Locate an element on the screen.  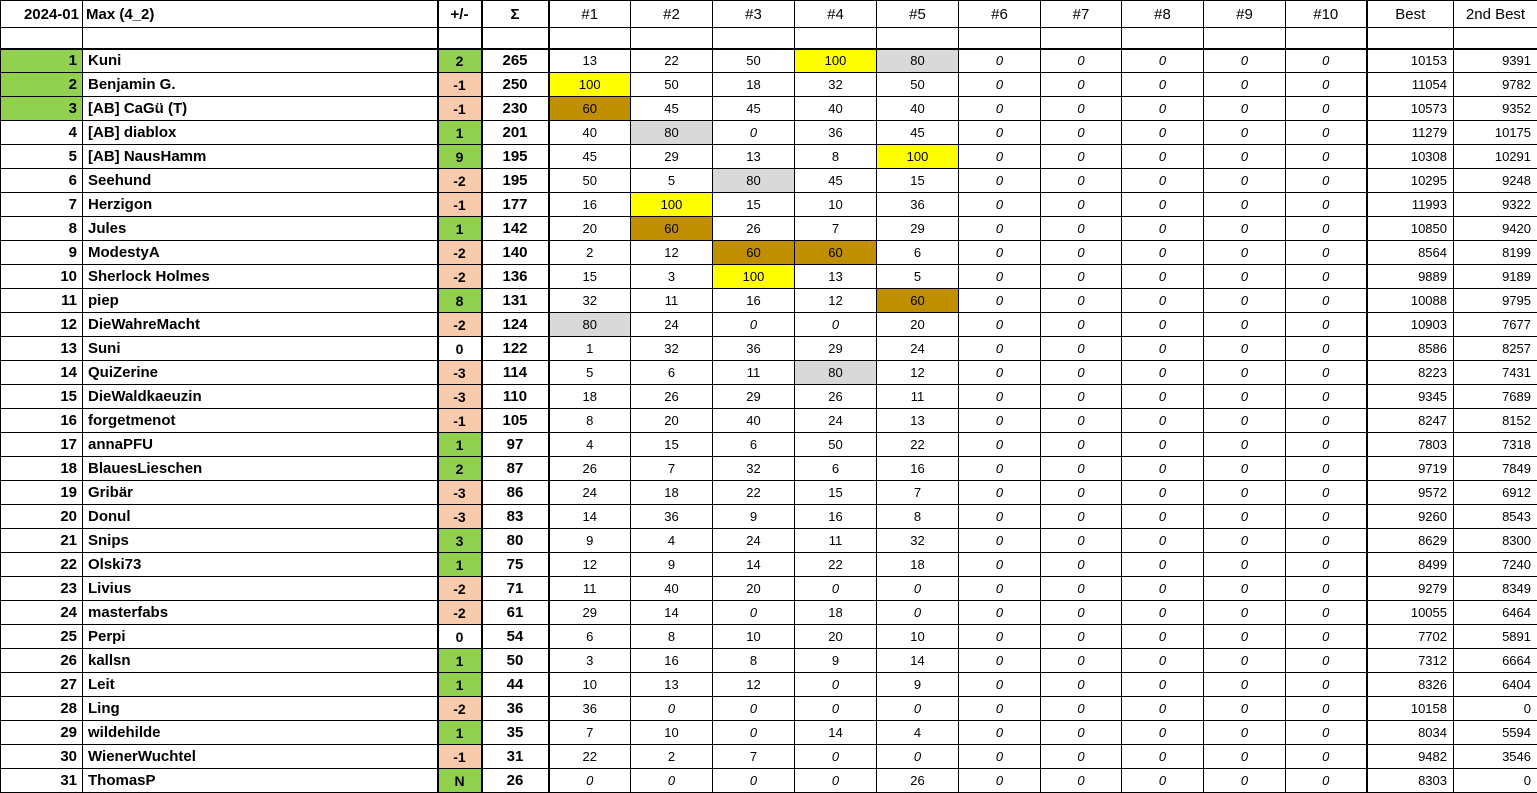
score-cell-round-4: 32 is located at coordinates (836, 85).